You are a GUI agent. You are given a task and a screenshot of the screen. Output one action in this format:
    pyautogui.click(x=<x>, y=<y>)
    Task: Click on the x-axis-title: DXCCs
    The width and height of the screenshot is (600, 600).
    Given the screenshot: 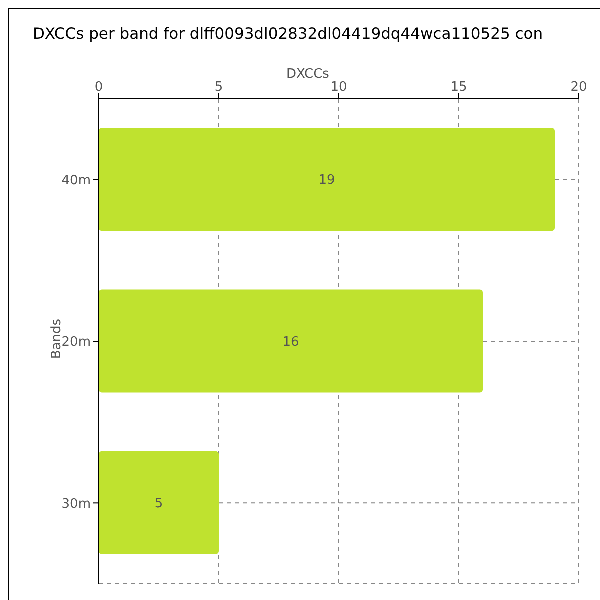 What is the action you would take?
    pyautogui.click(x=308, y=74)
    